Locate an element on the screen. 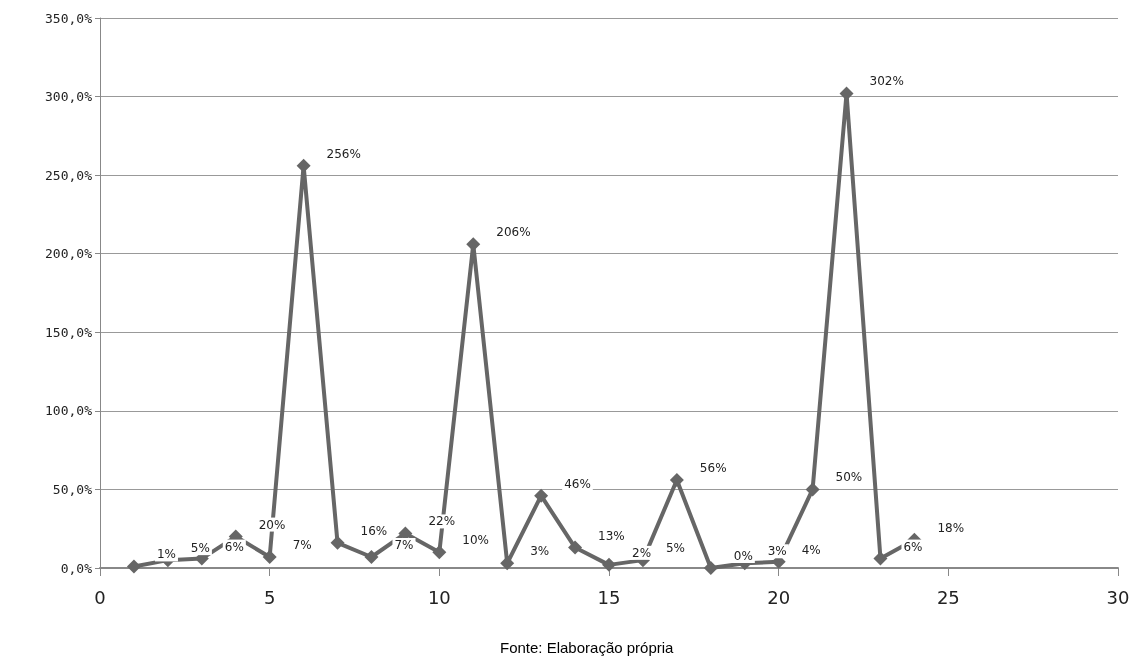  data-label: 2% is located at coordinates (642, 552).